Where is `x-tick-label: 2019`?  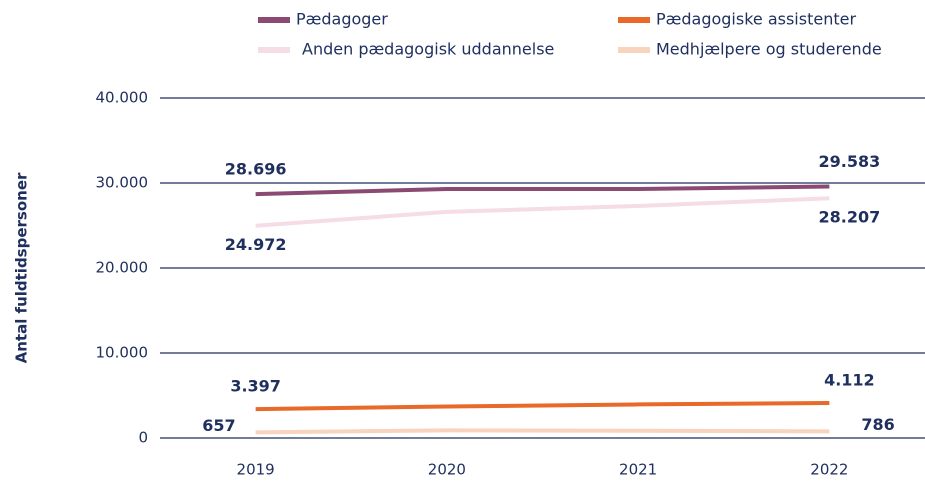 x-tick-label: 2019 is located at coordinates (256, 470).